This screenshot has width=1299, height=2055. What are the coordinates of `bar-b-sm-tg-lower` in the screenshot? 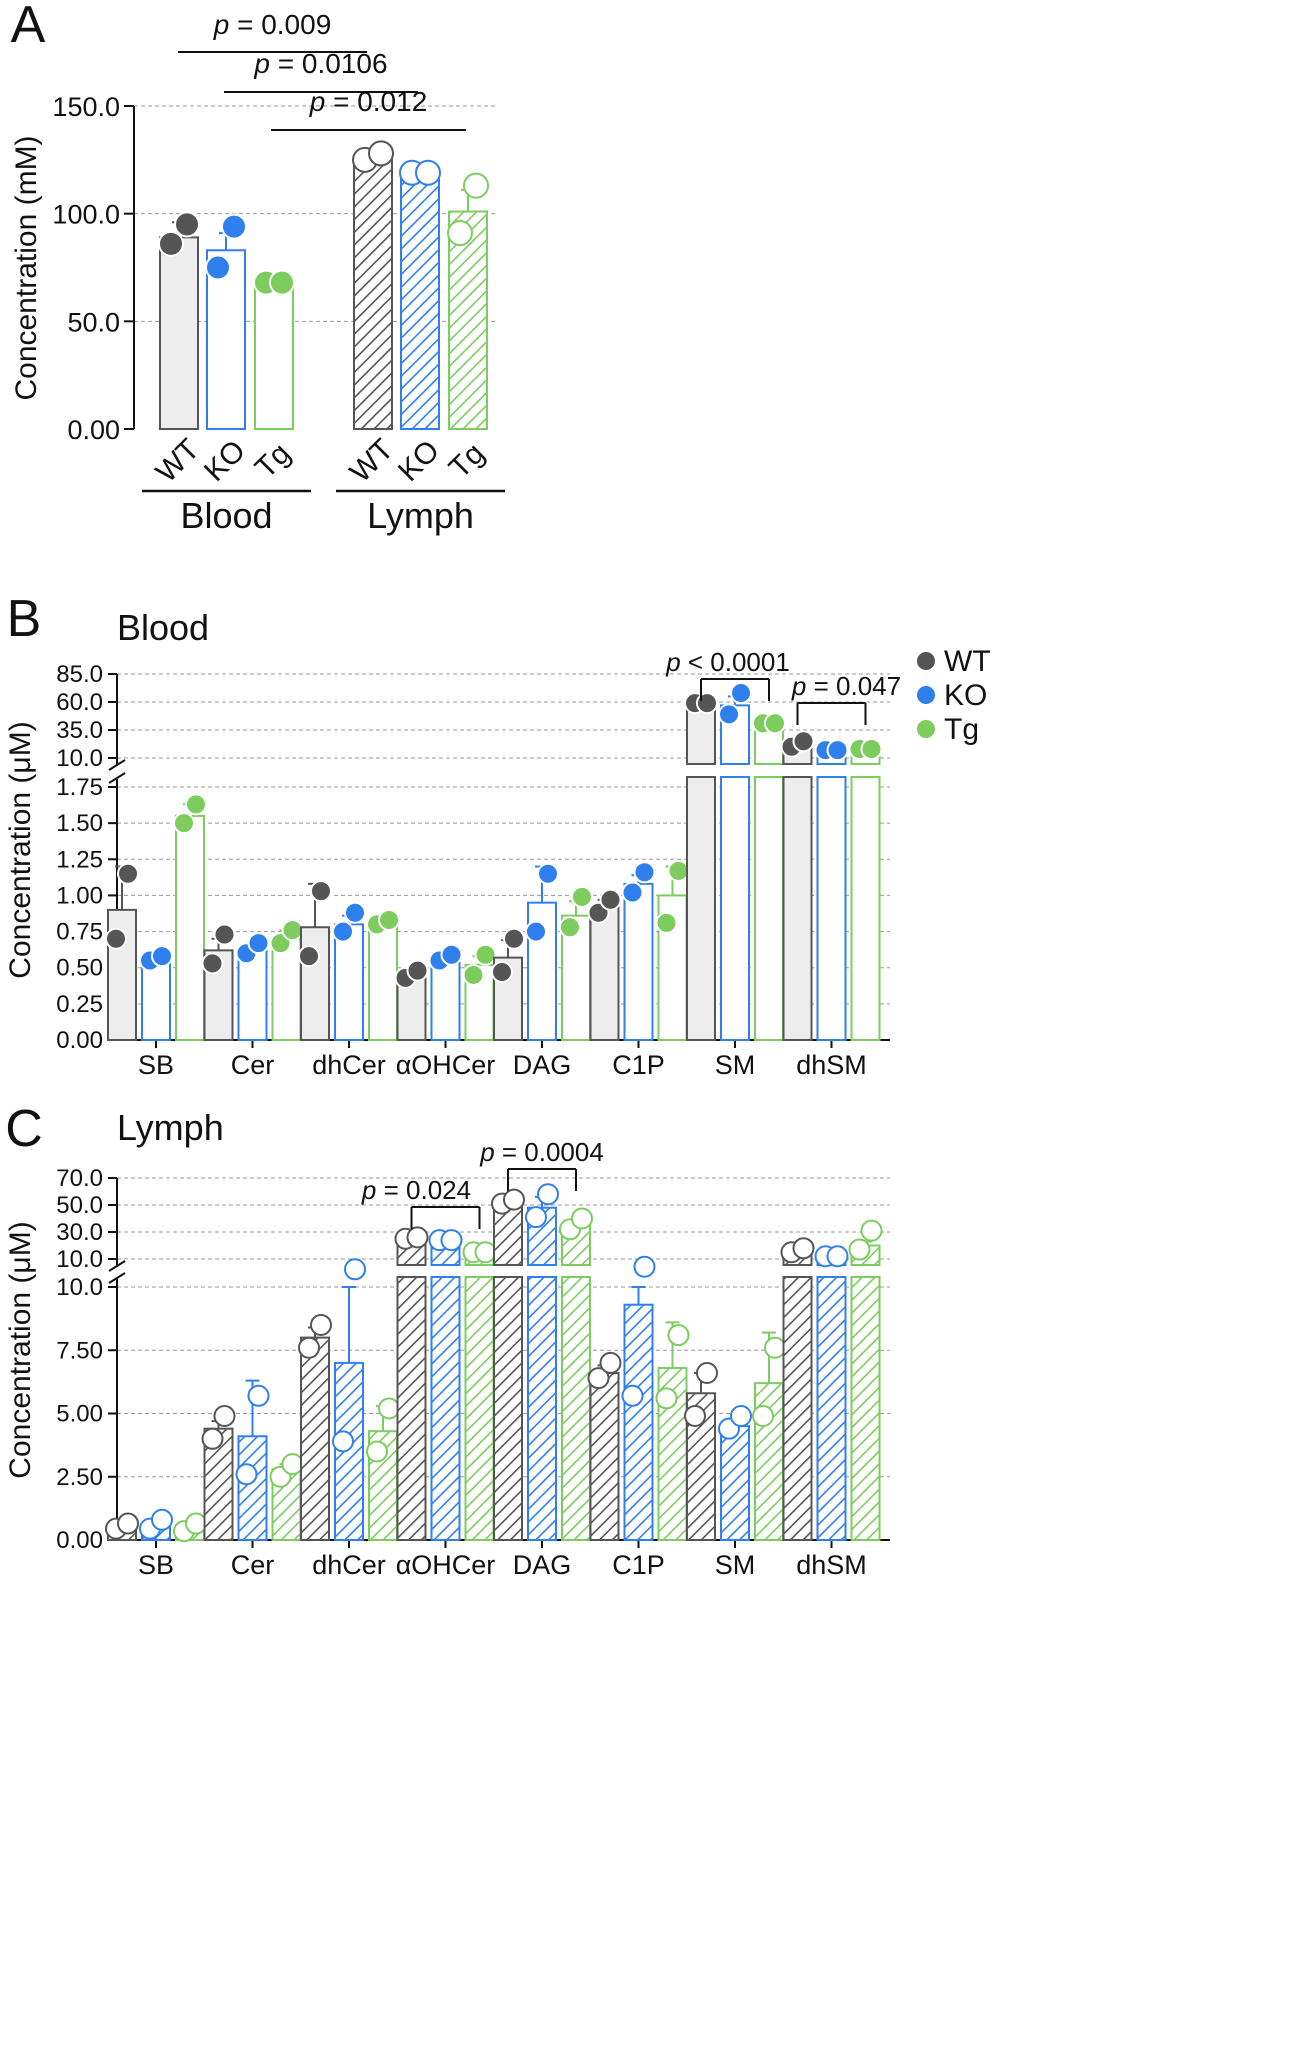 It's located at (769, 908).